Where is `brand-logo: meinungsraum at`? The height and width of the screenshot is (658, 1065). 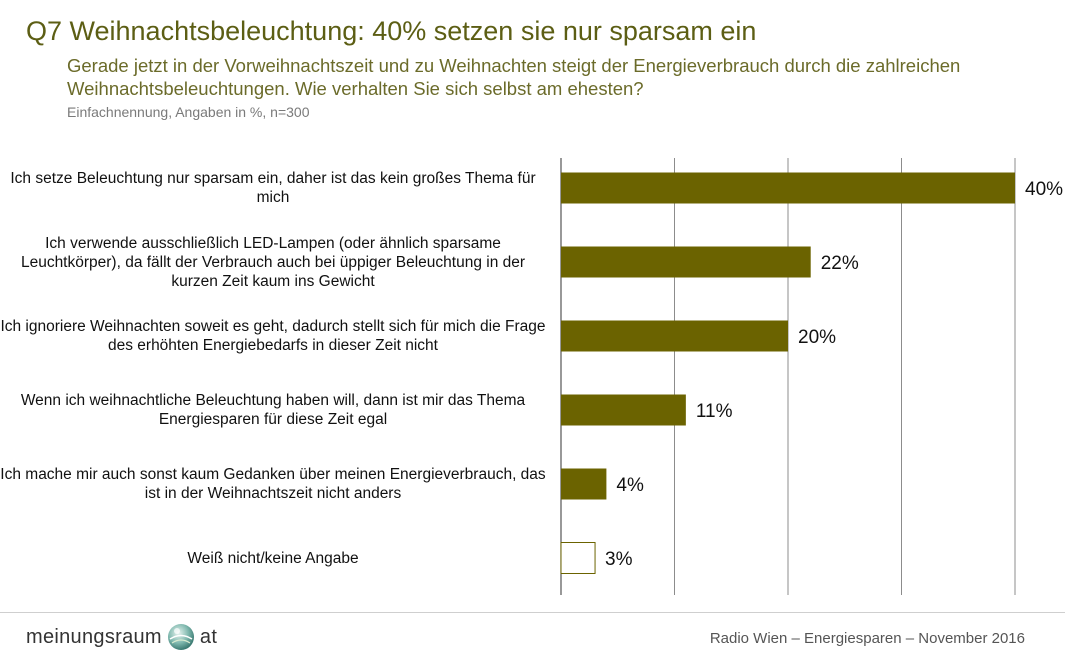
brand-logo: meinungsraum at is located at coordinates (121, 637).